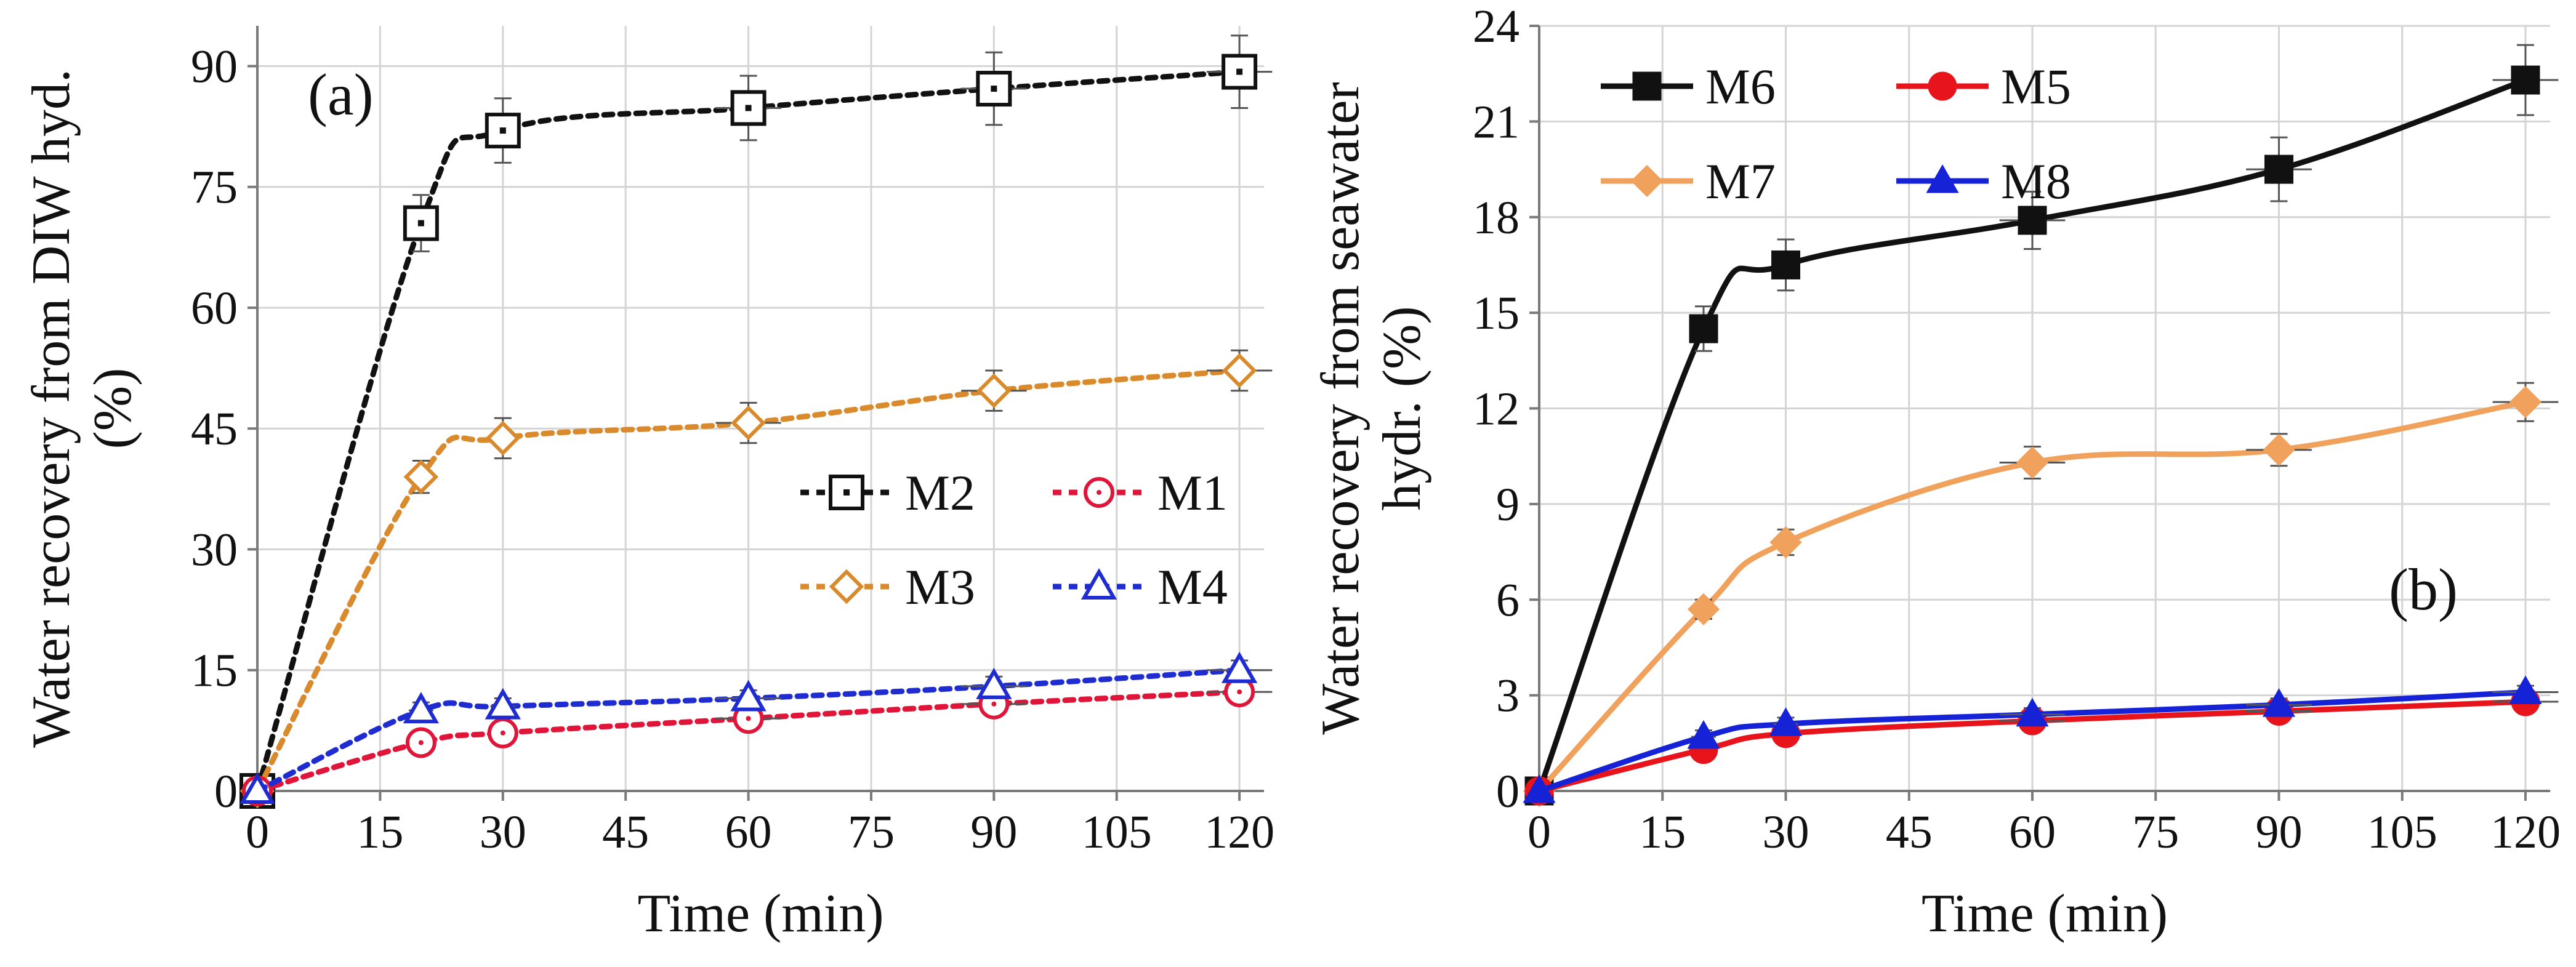 This screenshot has height=967, width=2576. Describe the element at coordinates (2036, 86) in the screenshot. I see `legend-label-m5: M5` at that location.